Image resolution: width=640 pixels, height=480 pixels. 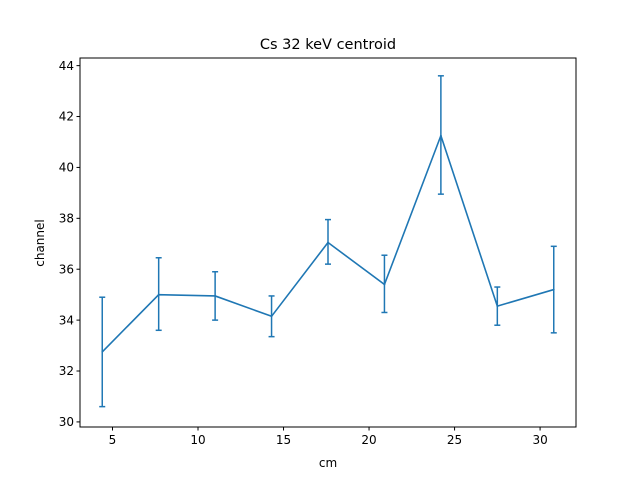 What do you see at coordinates (66, 422) in the screenshot?
I see `y-tick-label: 30` at bounding box center [66, 422].